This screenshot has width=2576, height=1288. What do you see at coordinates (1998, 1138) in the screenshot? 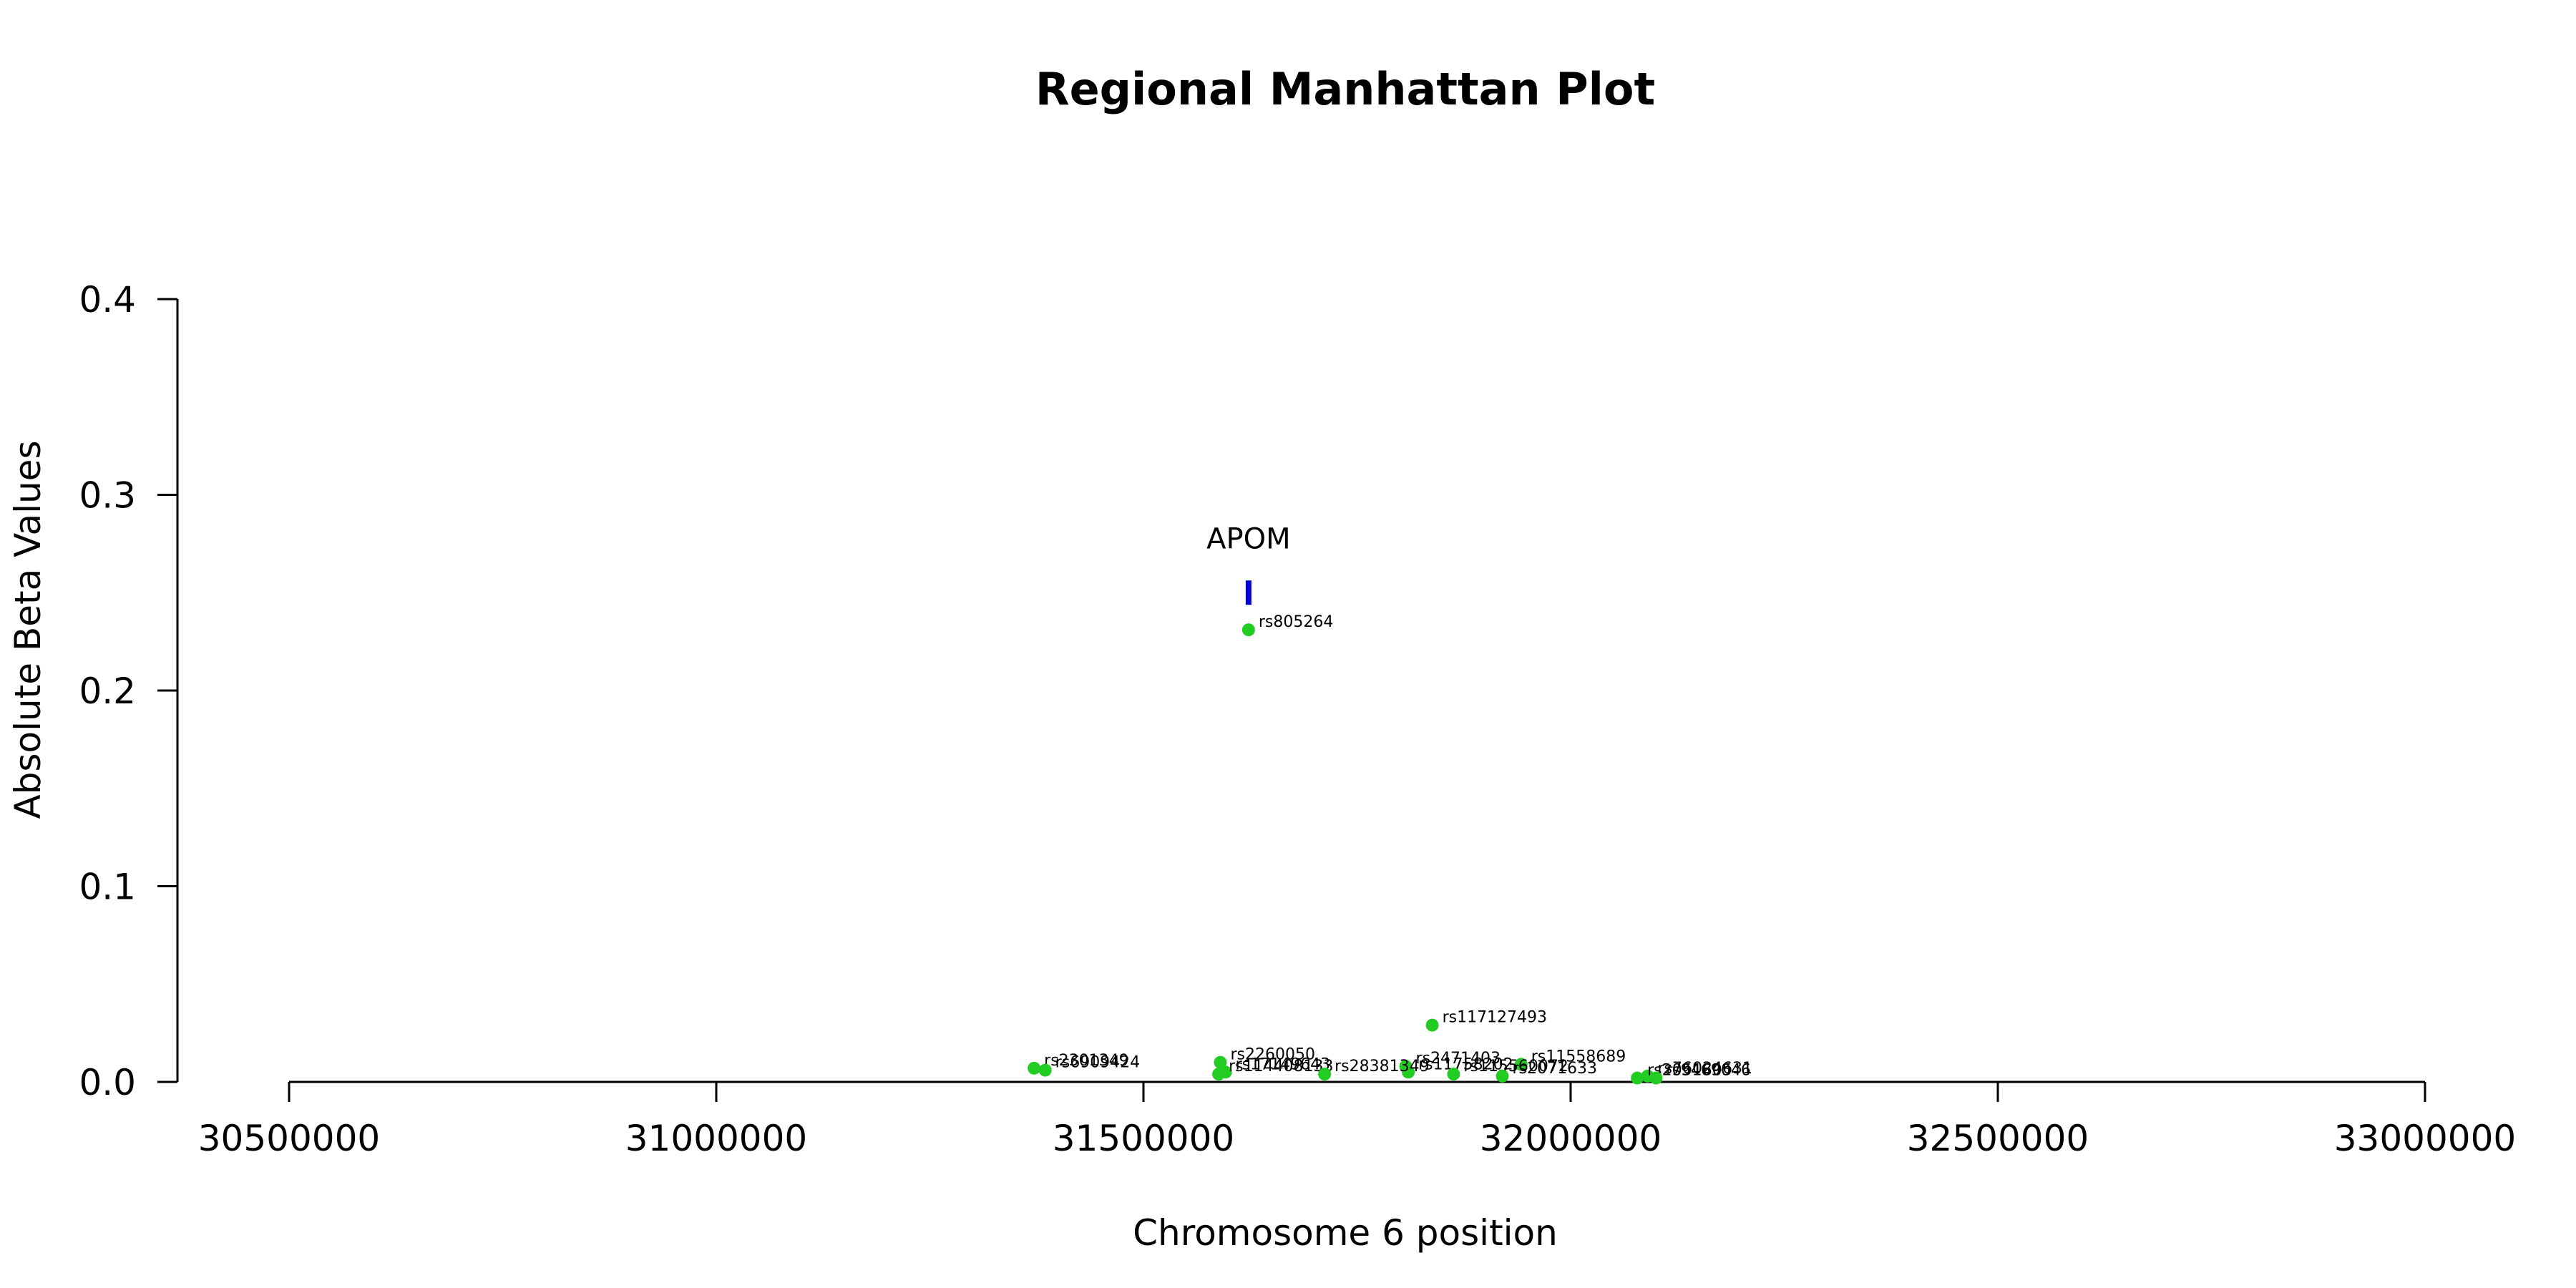
I see `x-tick-label: 32500000` at bounding box center [1998, 1138].